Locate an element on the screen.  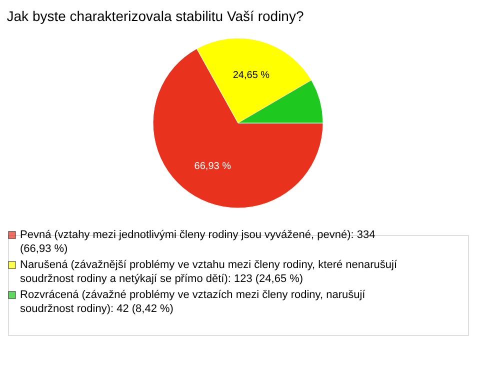
legend-label: Pevná (vztahy mezi jednotlivými členy rodiny jsou vyvážené, pevné): 334 (66,93 %) is located at coordinates (198, 242).